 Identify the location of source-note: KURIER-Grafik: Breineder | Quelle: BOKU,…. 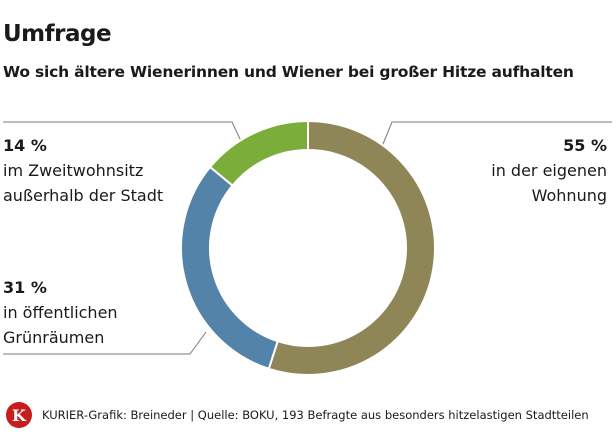
(315, 415).